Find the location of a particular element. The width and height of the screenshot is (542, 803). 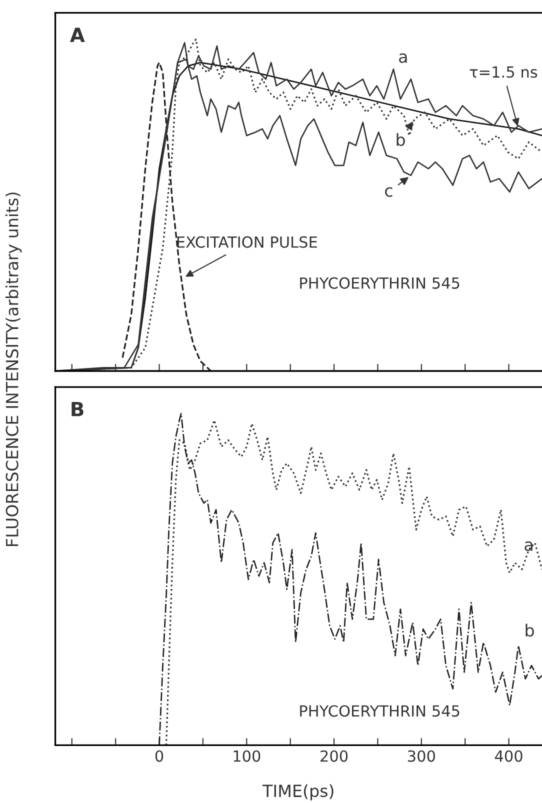

x-tick-label: 400 is located at coordinates (508, 756).